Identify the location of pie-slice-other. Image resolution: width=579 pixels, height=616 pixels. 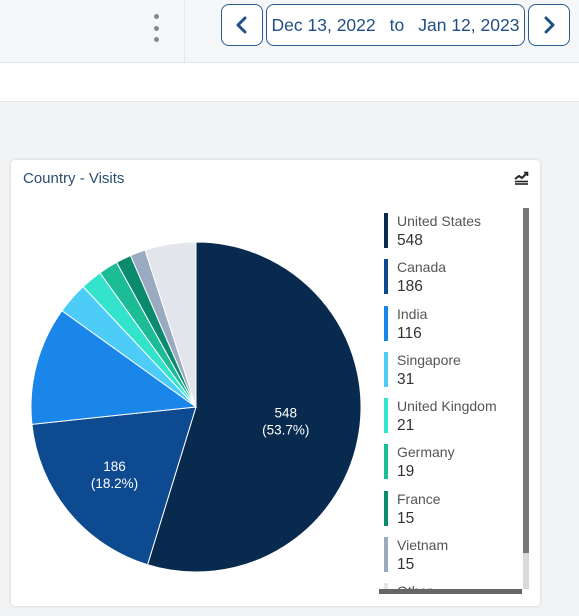
(170, 324).